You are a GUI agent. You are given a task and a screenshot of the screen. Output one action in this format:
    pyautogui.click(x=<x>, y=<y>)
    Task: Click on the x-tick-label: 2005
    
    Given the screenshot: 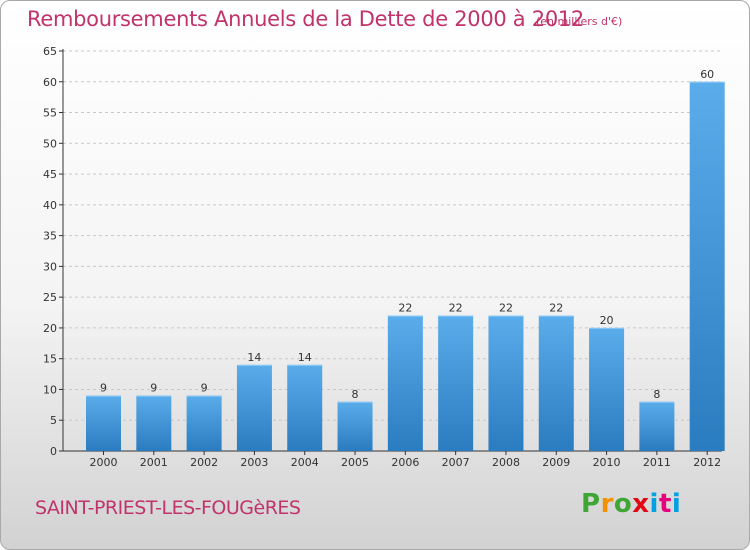 What is the action you would take?
    pyautogui.click(x=355, y=462)
    